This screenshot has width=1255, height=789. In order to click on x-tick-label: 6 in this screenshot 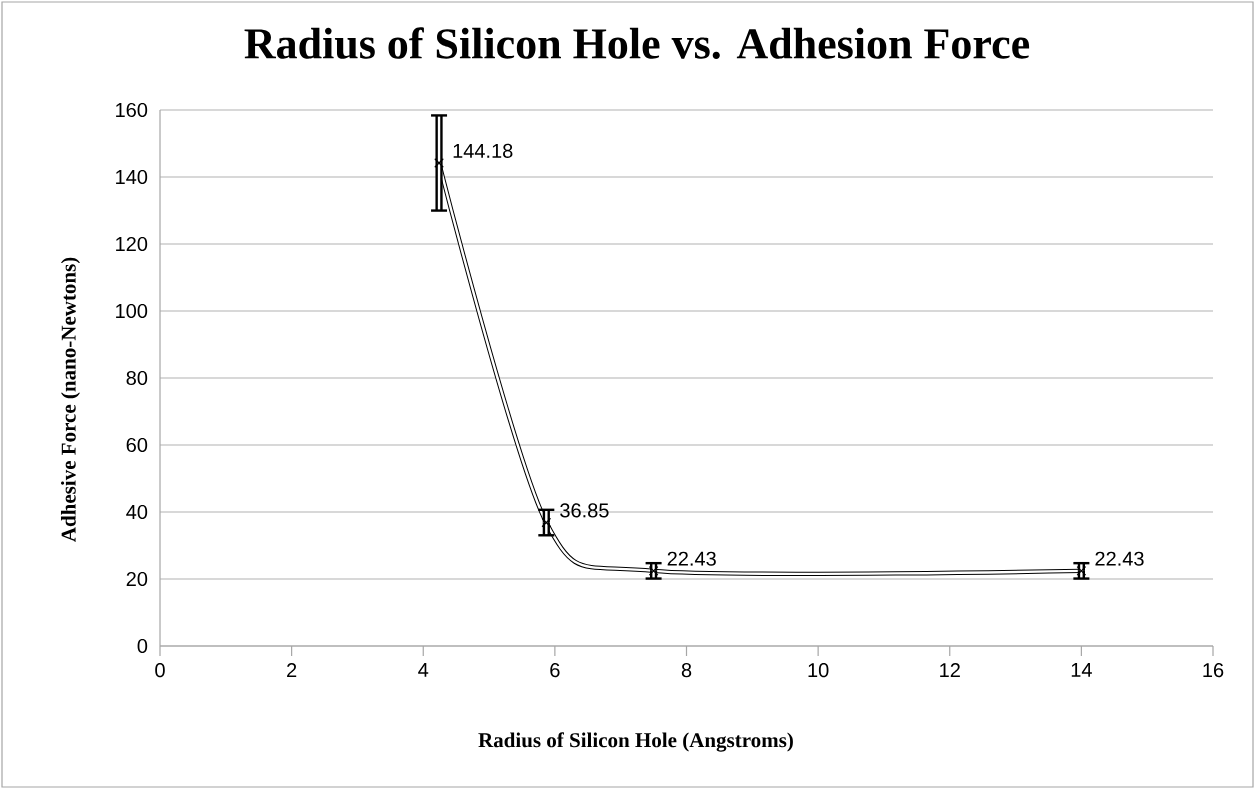, I will do `click(555, 670)`.